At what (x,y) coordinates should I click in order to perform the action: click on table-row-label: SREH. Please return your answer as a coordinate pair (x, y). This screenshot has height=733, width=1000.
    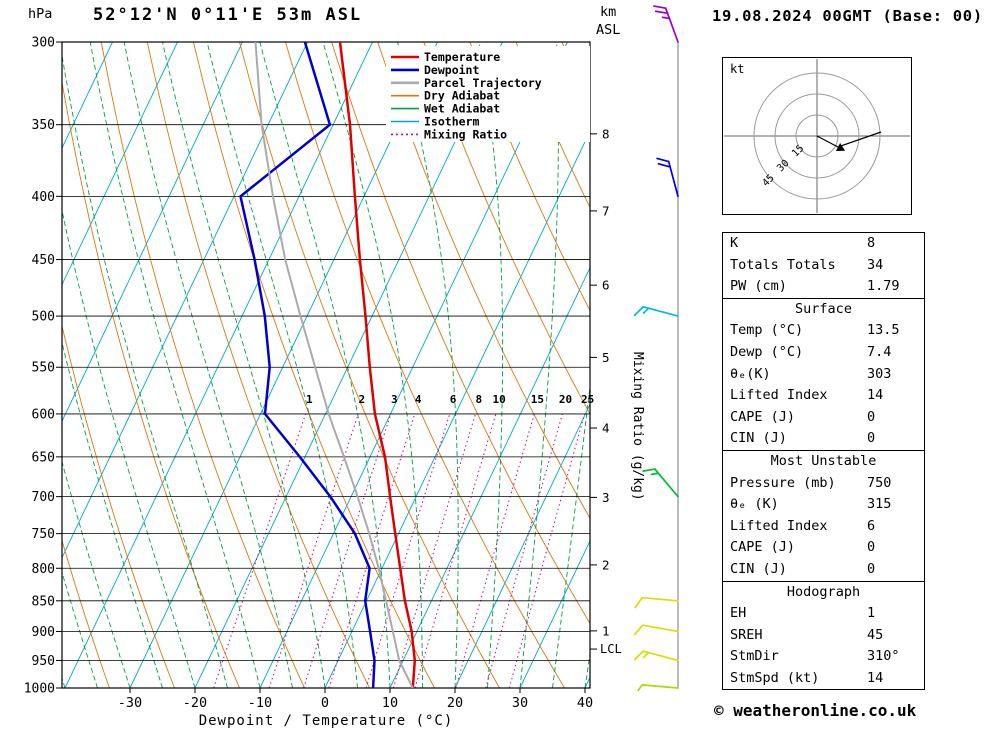
    Looking at the image, I should click on (746, 634).